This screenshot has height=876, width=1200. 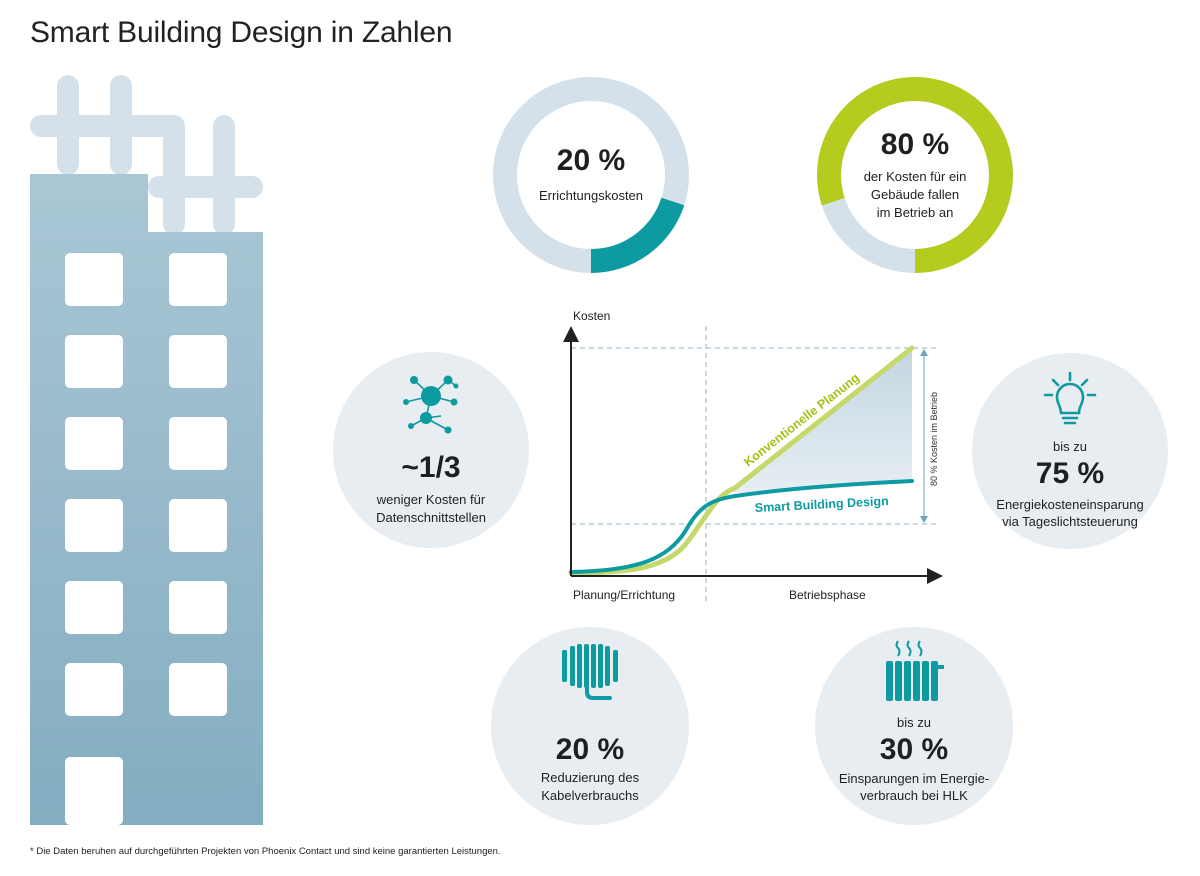 I want to click on annotation-arrow-up, so click(x=924, y=352).